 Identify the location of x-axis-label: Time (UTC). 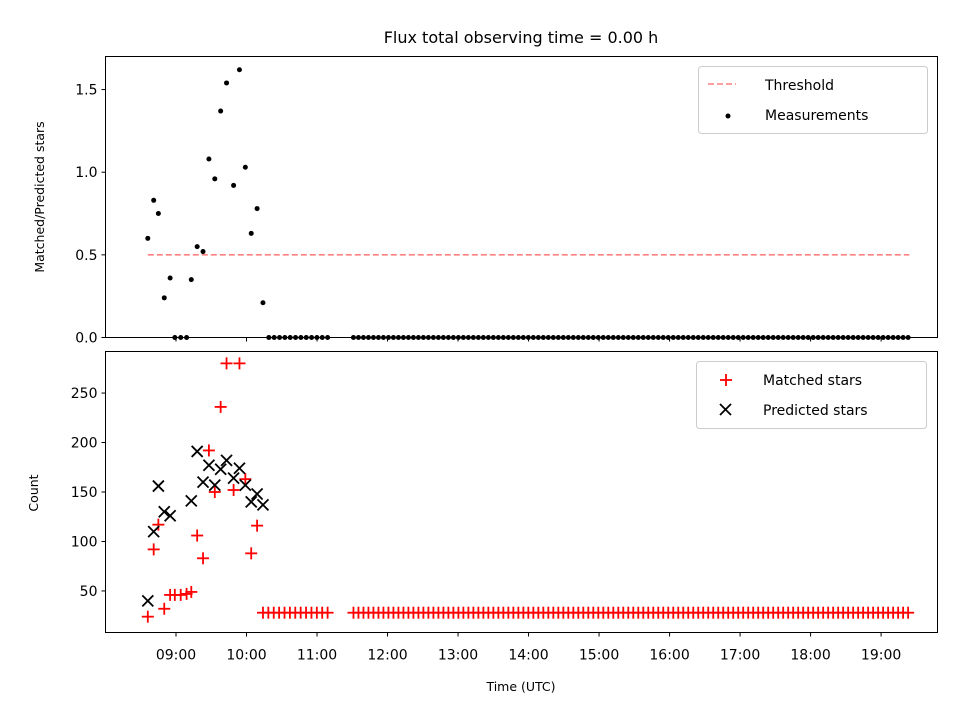
(520, 686).